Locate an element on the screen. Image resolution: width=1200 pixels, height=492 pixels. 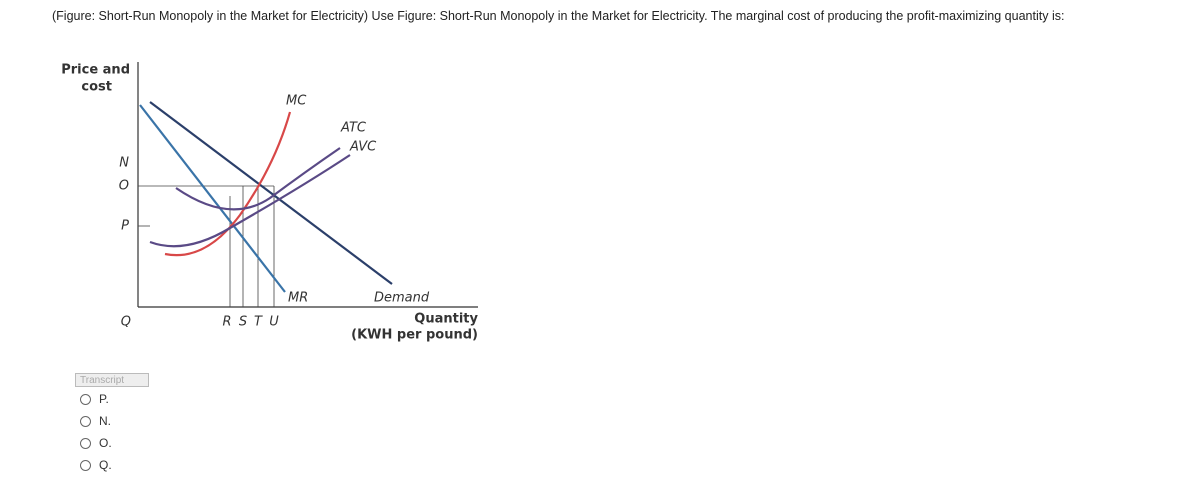
option-label: P. is located at coordinates (104, 399).